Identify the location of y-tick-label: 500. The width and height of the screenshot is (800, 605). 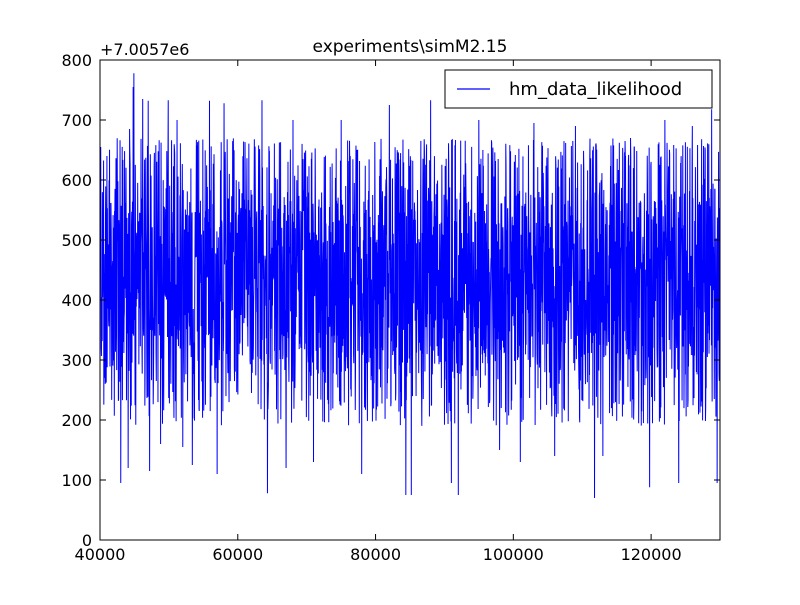
(76, 240).